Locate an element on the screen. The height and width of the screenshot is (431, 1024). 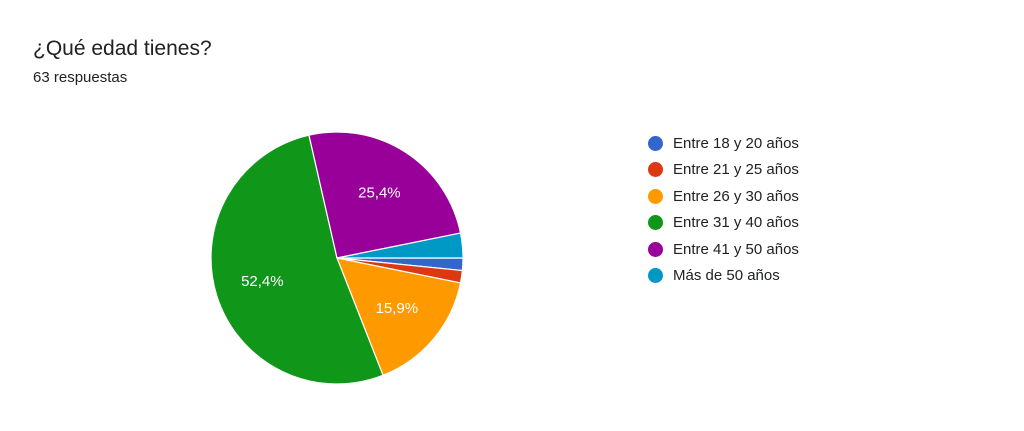
legend-item-over-50: Más de 50 años is located at coordinates (723, 276).